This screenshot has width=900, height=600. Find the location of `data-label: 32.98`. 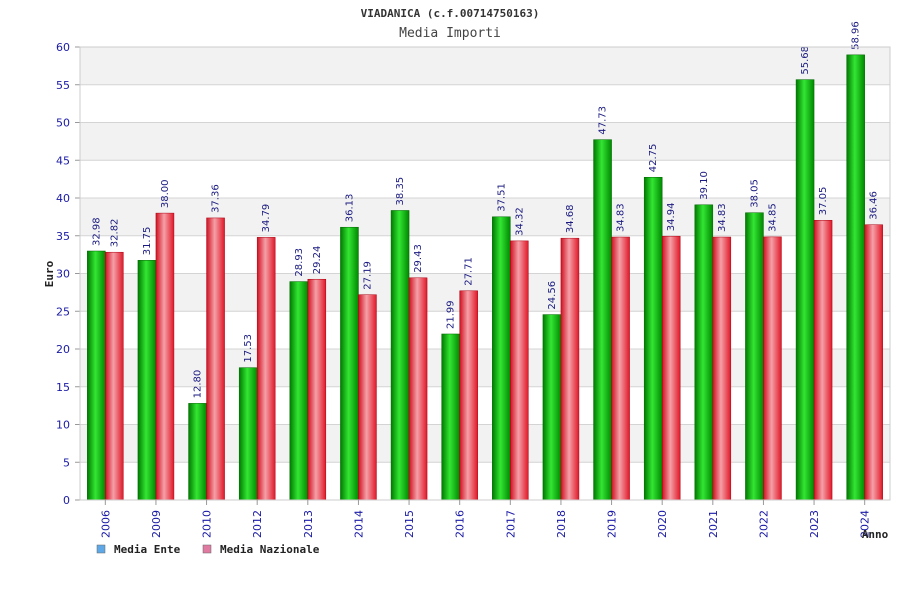

data-label: 32.98 is located at coordinates (96, 231).